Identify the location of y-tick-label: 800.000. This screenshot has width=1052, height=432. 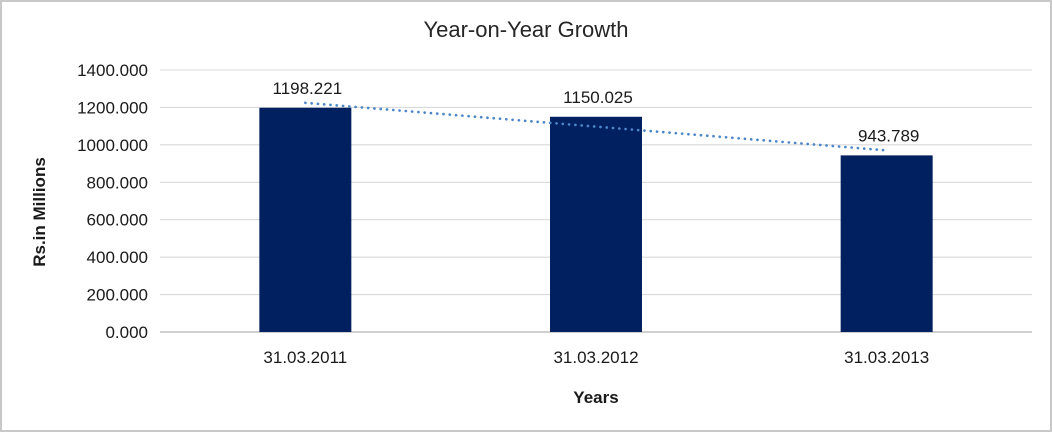
(117, 182).